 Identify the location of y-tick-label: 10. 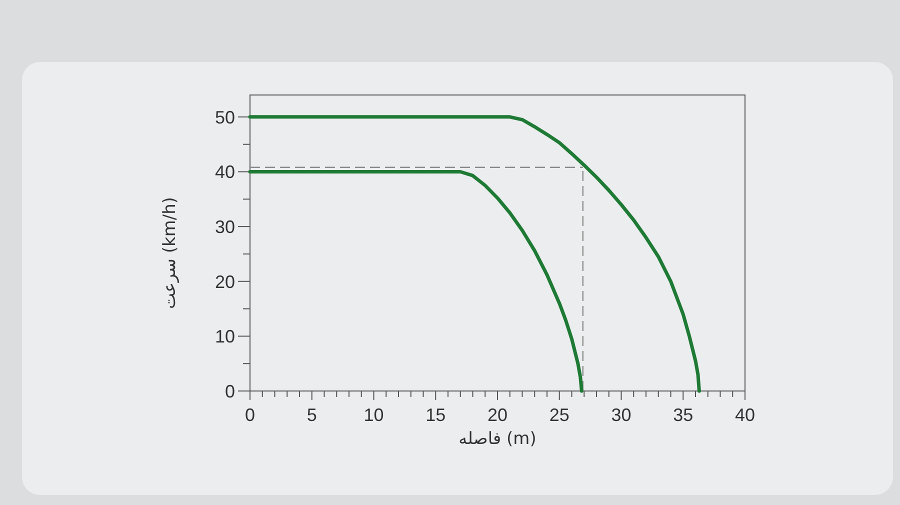
(224, 336).